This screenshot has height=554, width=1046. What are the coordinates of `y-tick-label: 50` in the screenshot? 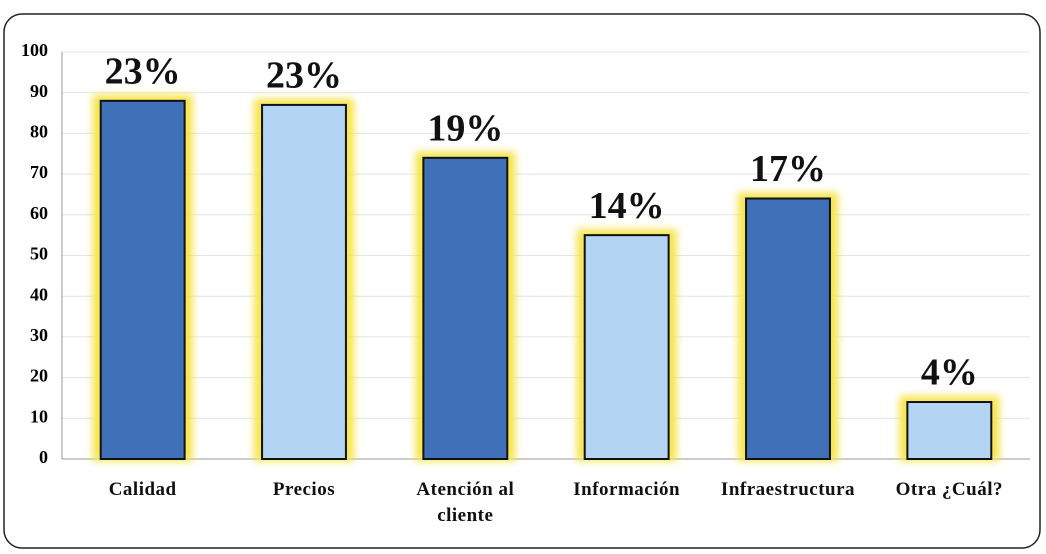 It's located at (39, 254).